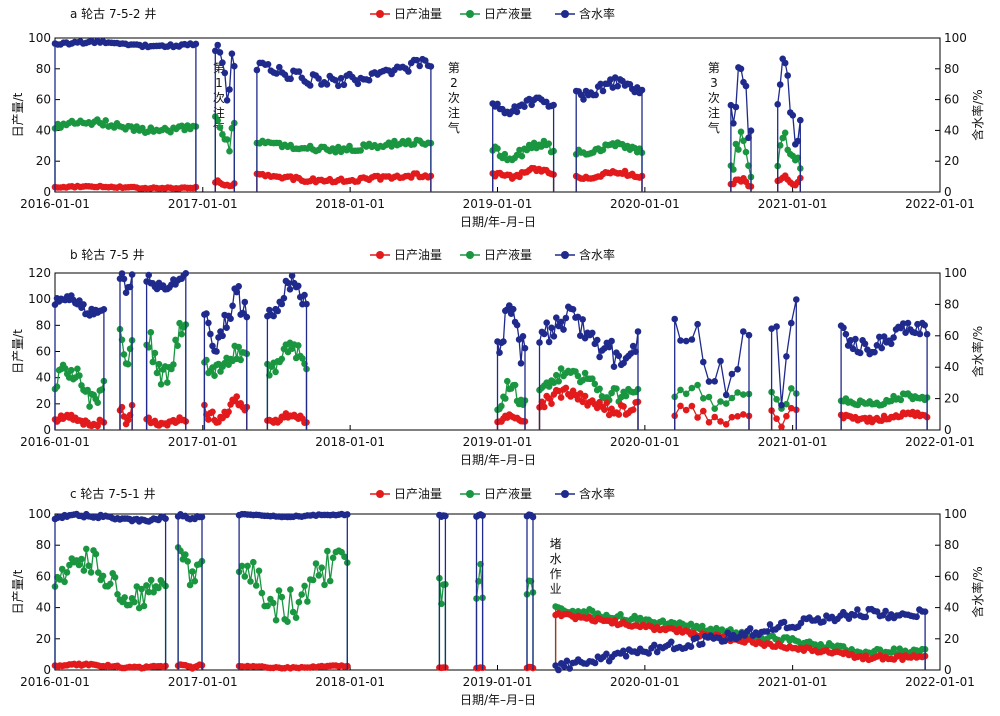  Describe the element at coordinates (39, 299) in the screenshot. I see `y-tick-label: 100` at that location.